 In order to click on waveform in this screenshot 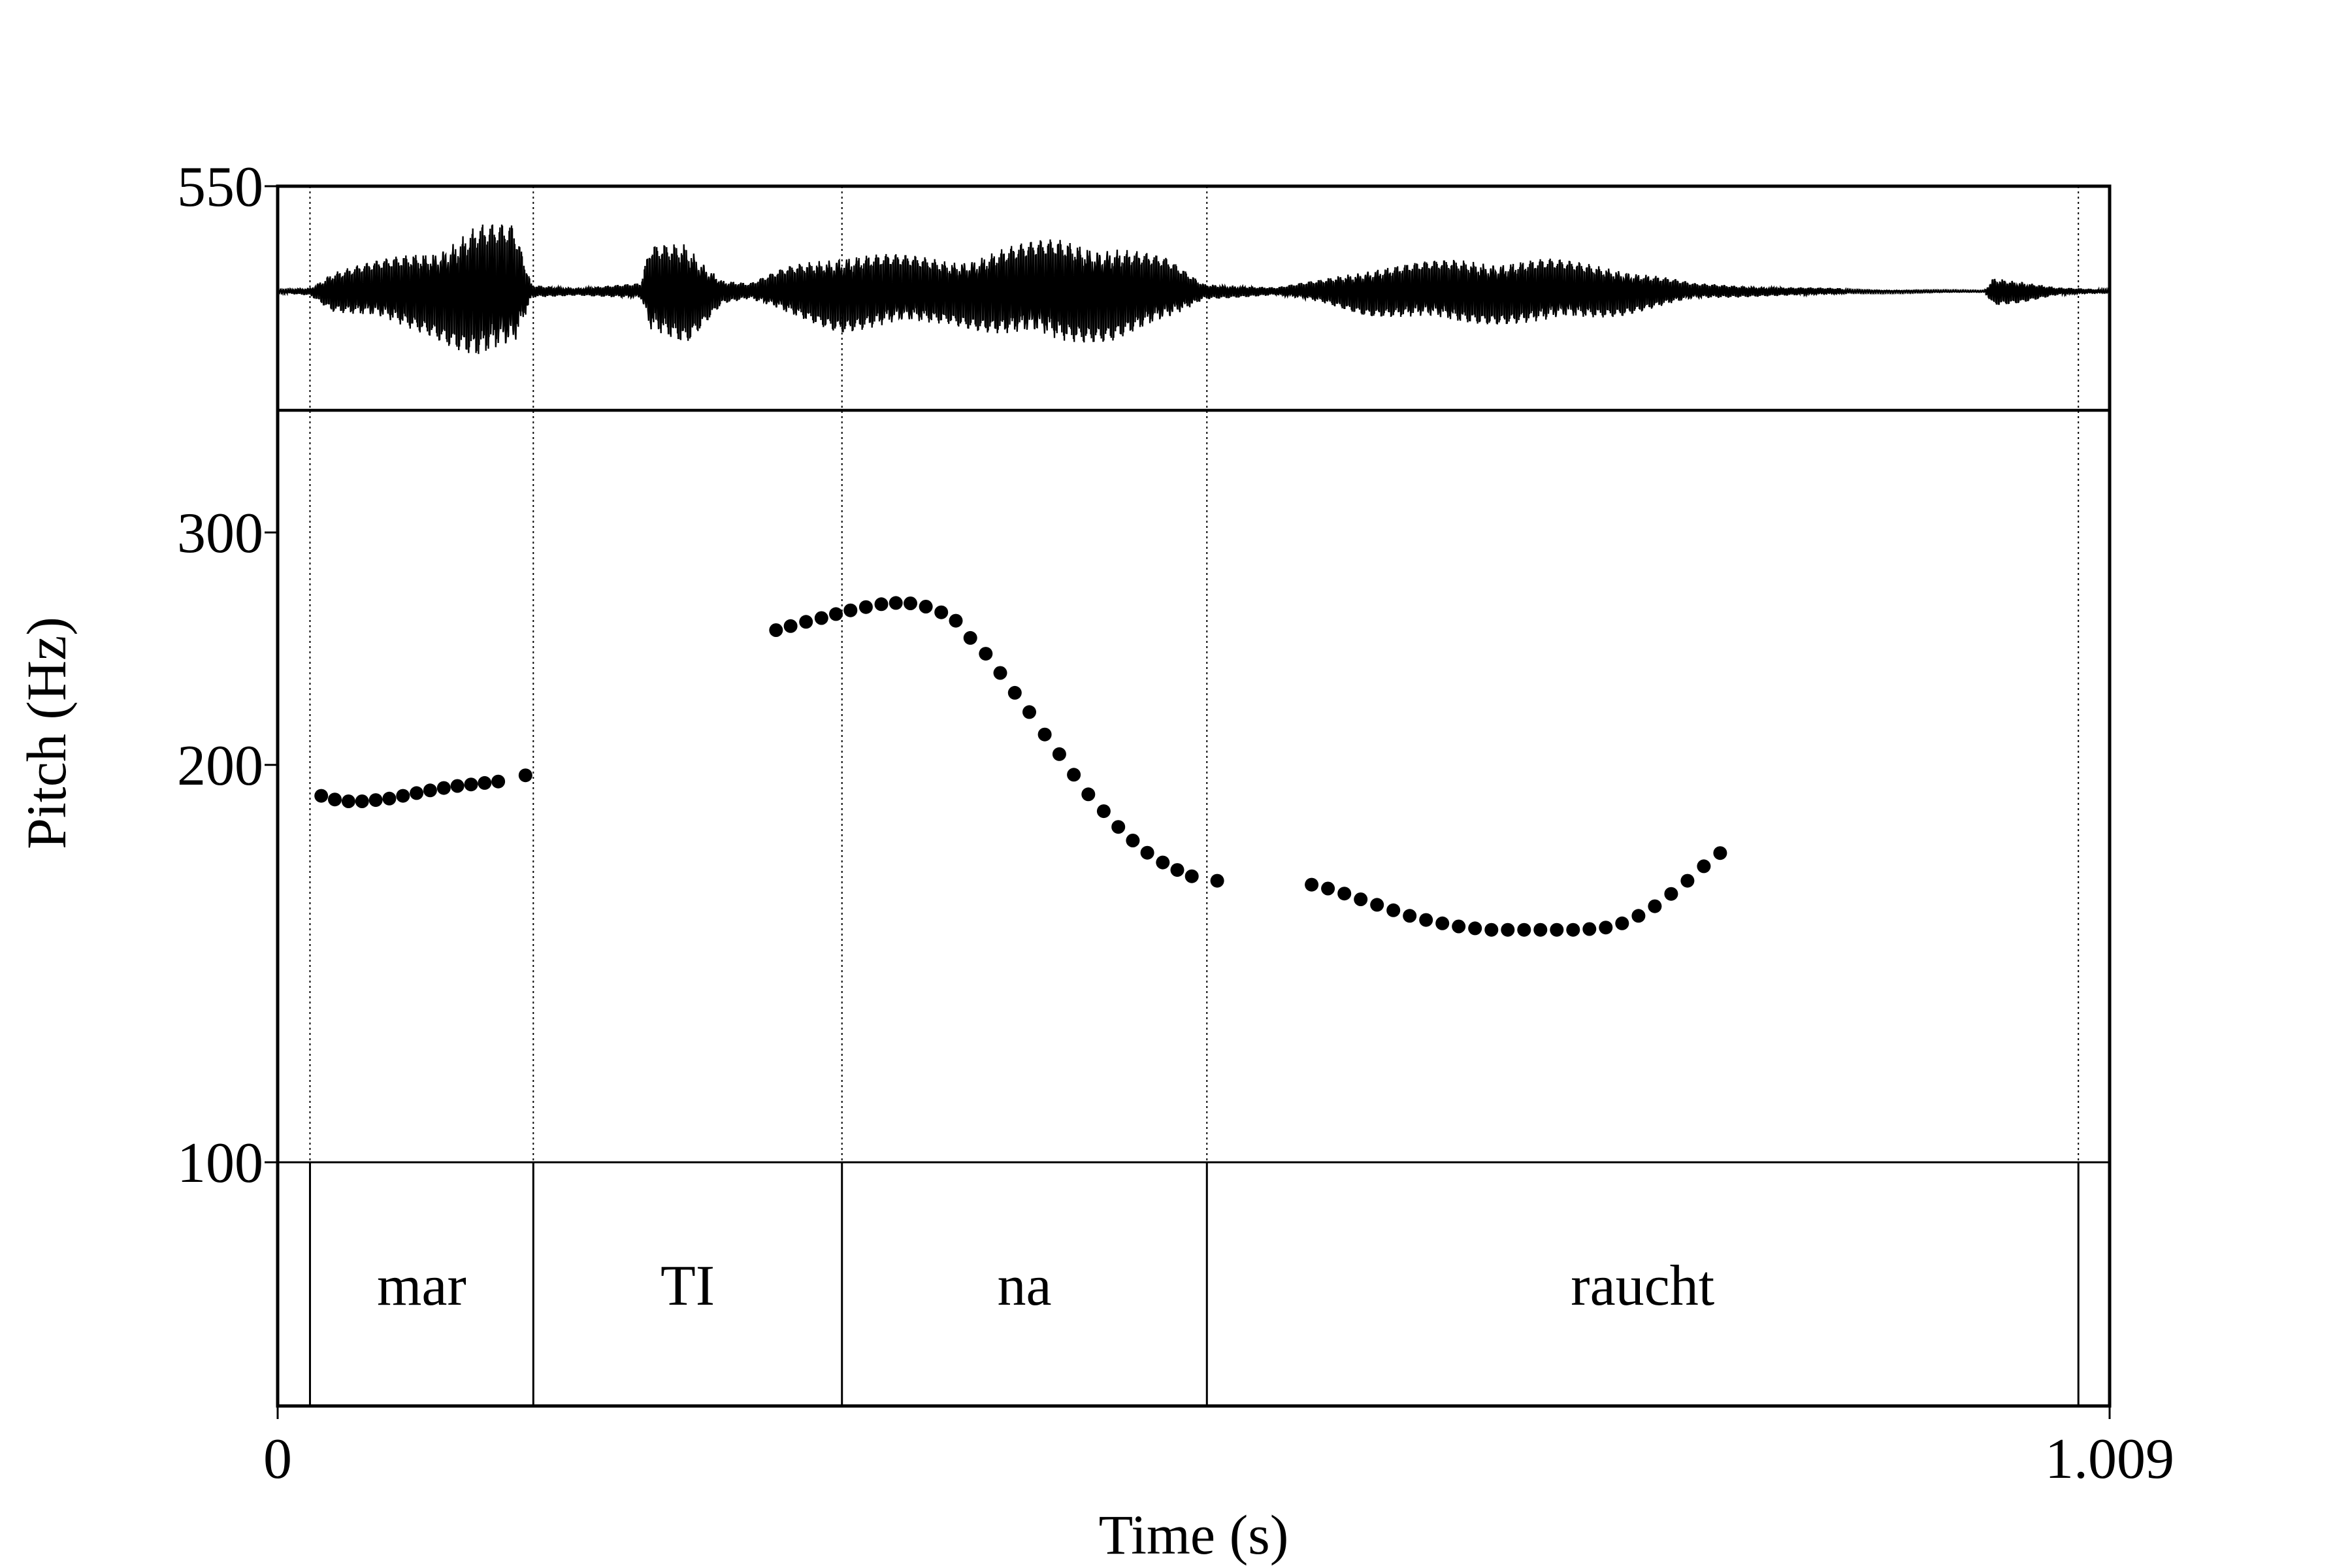, I will do `click(1193, 289)`.